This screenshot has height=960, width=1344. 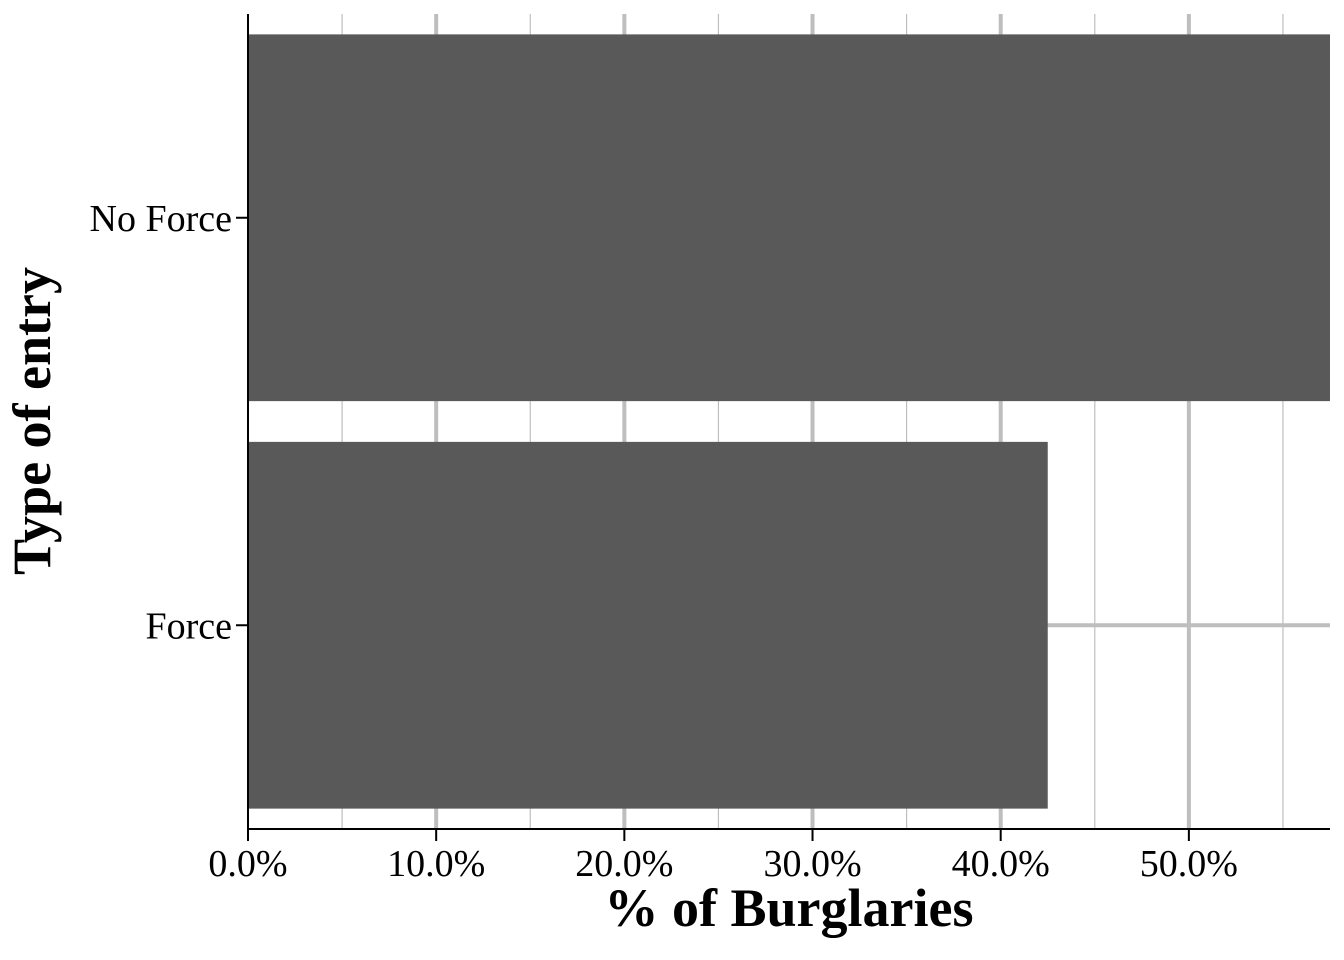 I want to click on x-tick-label: 30.0%, so click(x=812, y=864).